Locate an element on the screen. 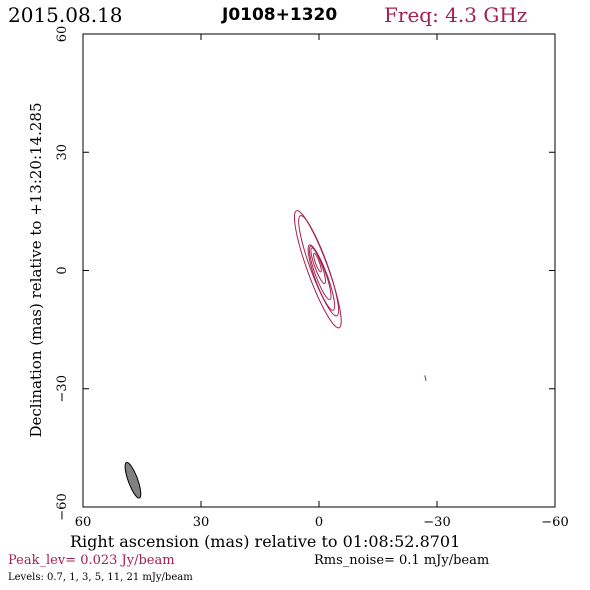 The height and width of the screenshot is (590, 590). x-tick-label: 0 is located at coordinates (319, 522).